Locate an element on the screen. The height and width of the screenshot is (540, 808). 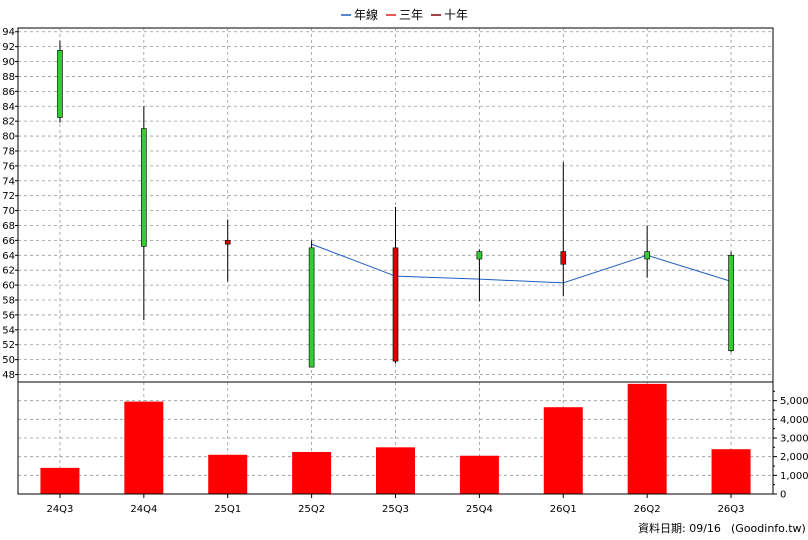
price-tick-label: 54 is located at coordinates (8, 330).